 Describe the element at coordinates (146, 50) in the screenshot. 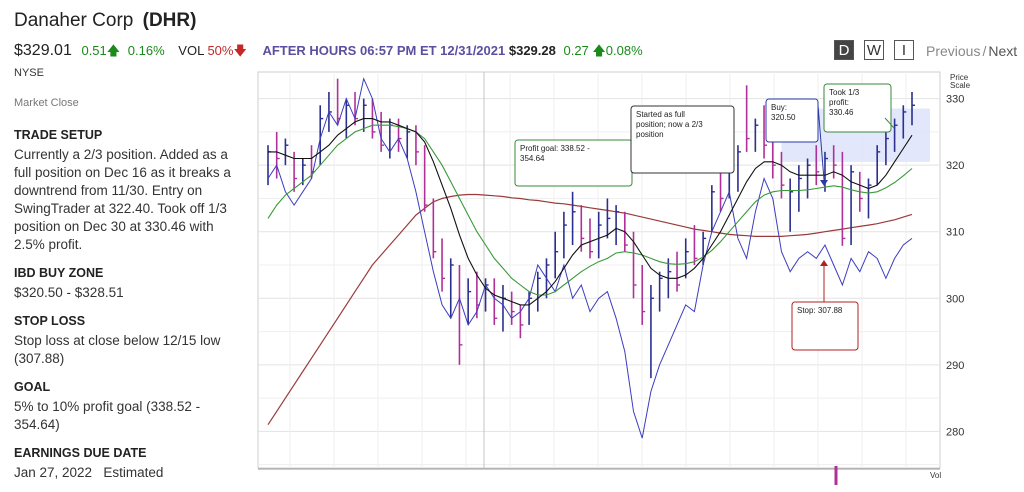

I see `price-change-pct: 0.16%` at that location.